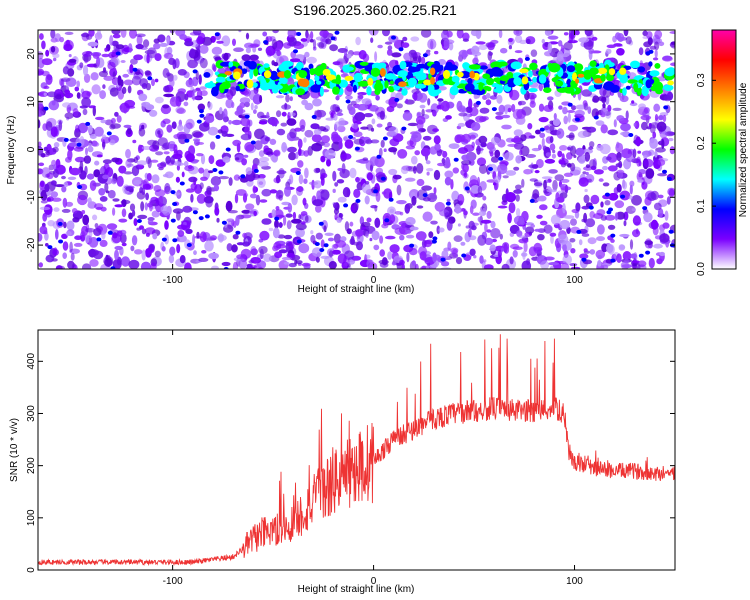 This screenshot has width=750, height=600. I want to click on colorbar-tick-label: 0.2, so click(701, 143).